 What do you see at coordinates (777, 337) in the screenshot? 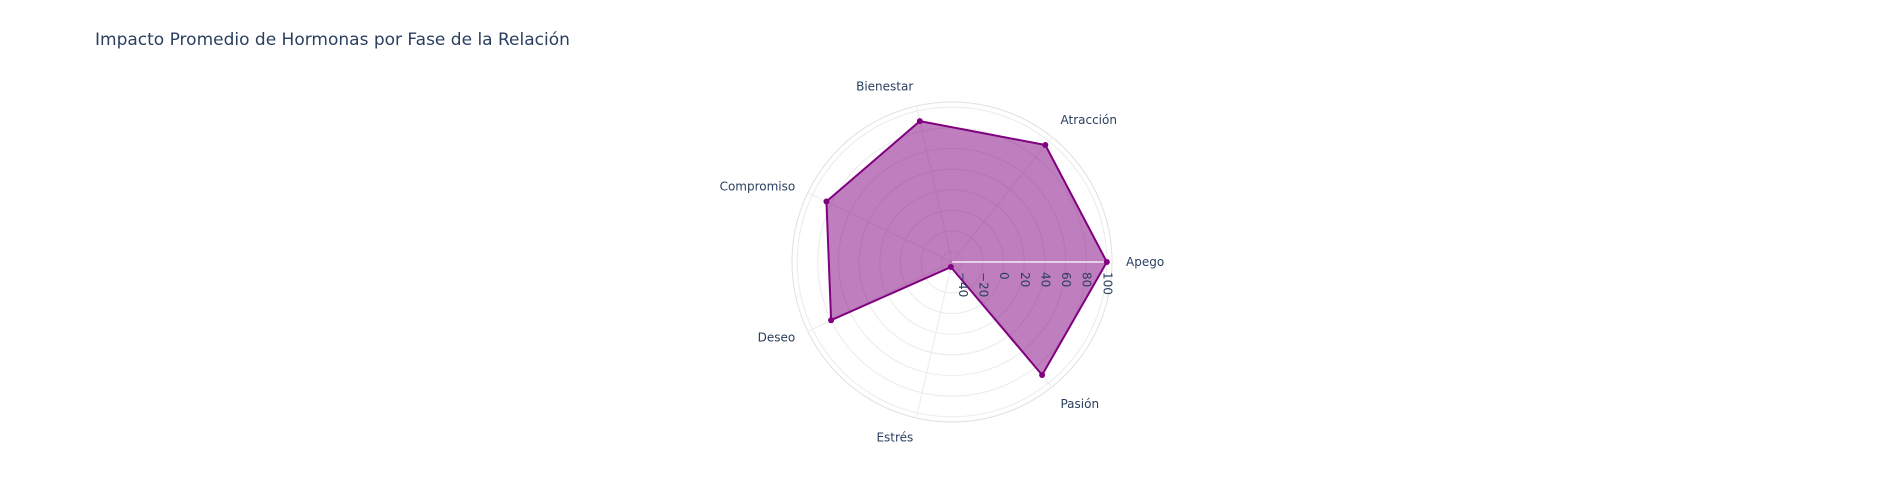
I see `category-label: Deseo` at bounding box center [777, 337].